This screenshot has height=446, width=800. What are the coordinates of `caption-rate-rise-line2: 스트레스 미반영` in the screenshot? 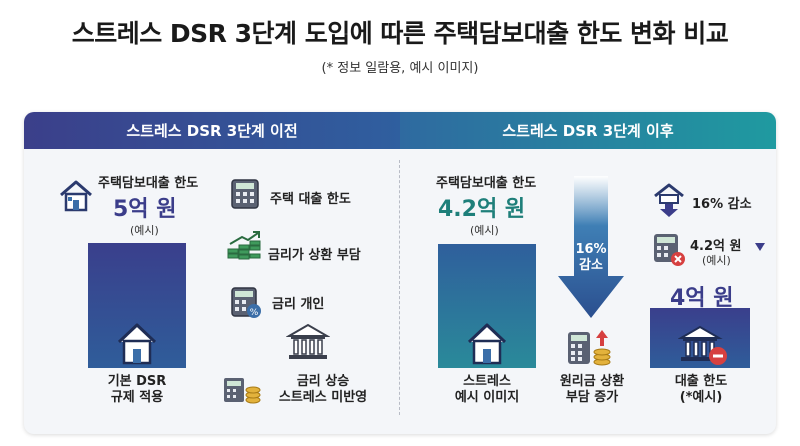 It's located at (323, 397).